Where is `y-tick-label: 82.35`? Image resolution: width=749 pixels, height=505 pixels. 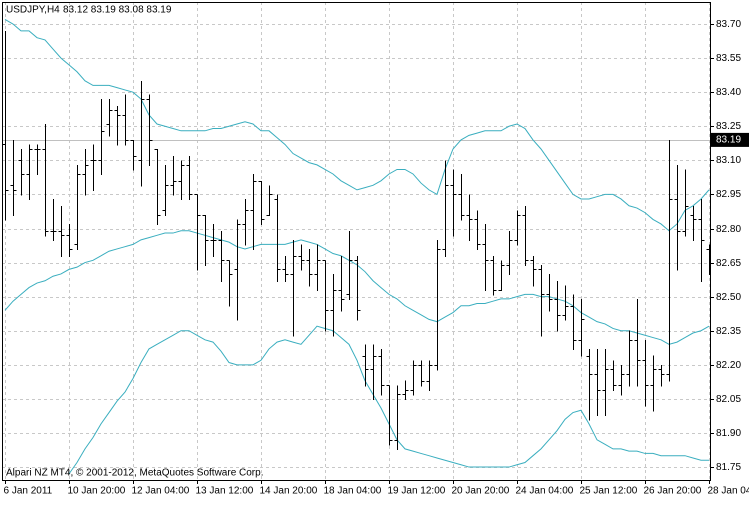
y-tick-label: 82.35 is located at coordinates (728, 331).